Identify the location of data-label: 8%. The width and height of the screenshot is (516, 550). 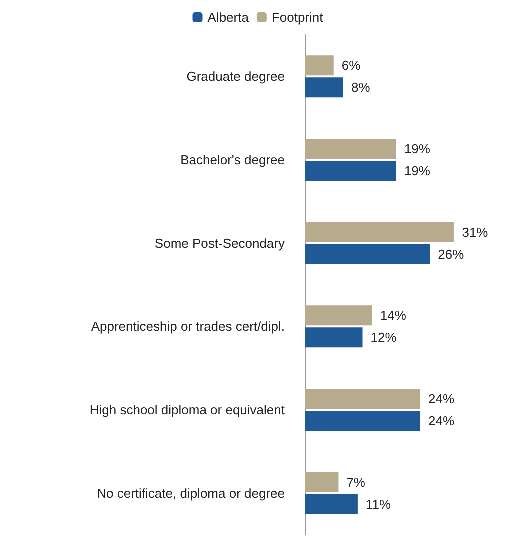
(361, 88).